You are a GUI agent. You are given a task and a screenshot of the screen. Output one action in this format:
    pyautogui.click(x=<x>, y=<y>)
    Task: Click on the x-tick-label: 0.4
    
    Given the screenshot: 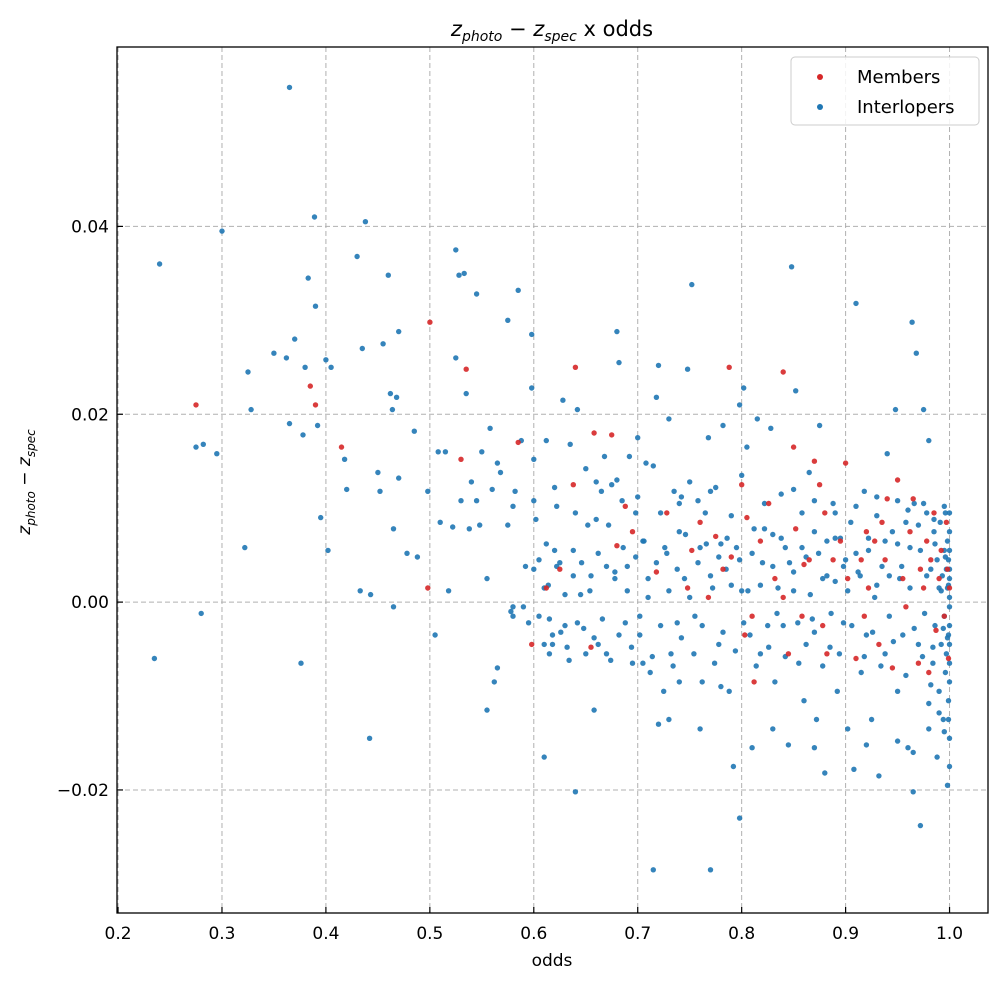 What is the action you would take?
    pyautogui.click(x=325, y=934)
    